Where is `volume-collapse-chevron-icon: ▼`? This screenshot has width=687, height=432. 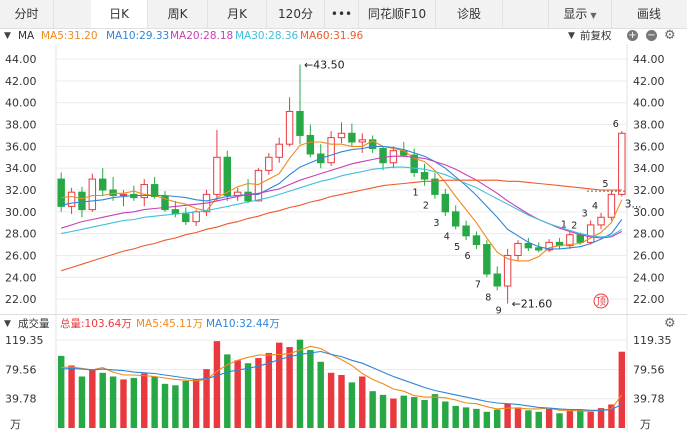 volume-collapse-chevron-icon: ▼ is located at coordinates (7, 324).